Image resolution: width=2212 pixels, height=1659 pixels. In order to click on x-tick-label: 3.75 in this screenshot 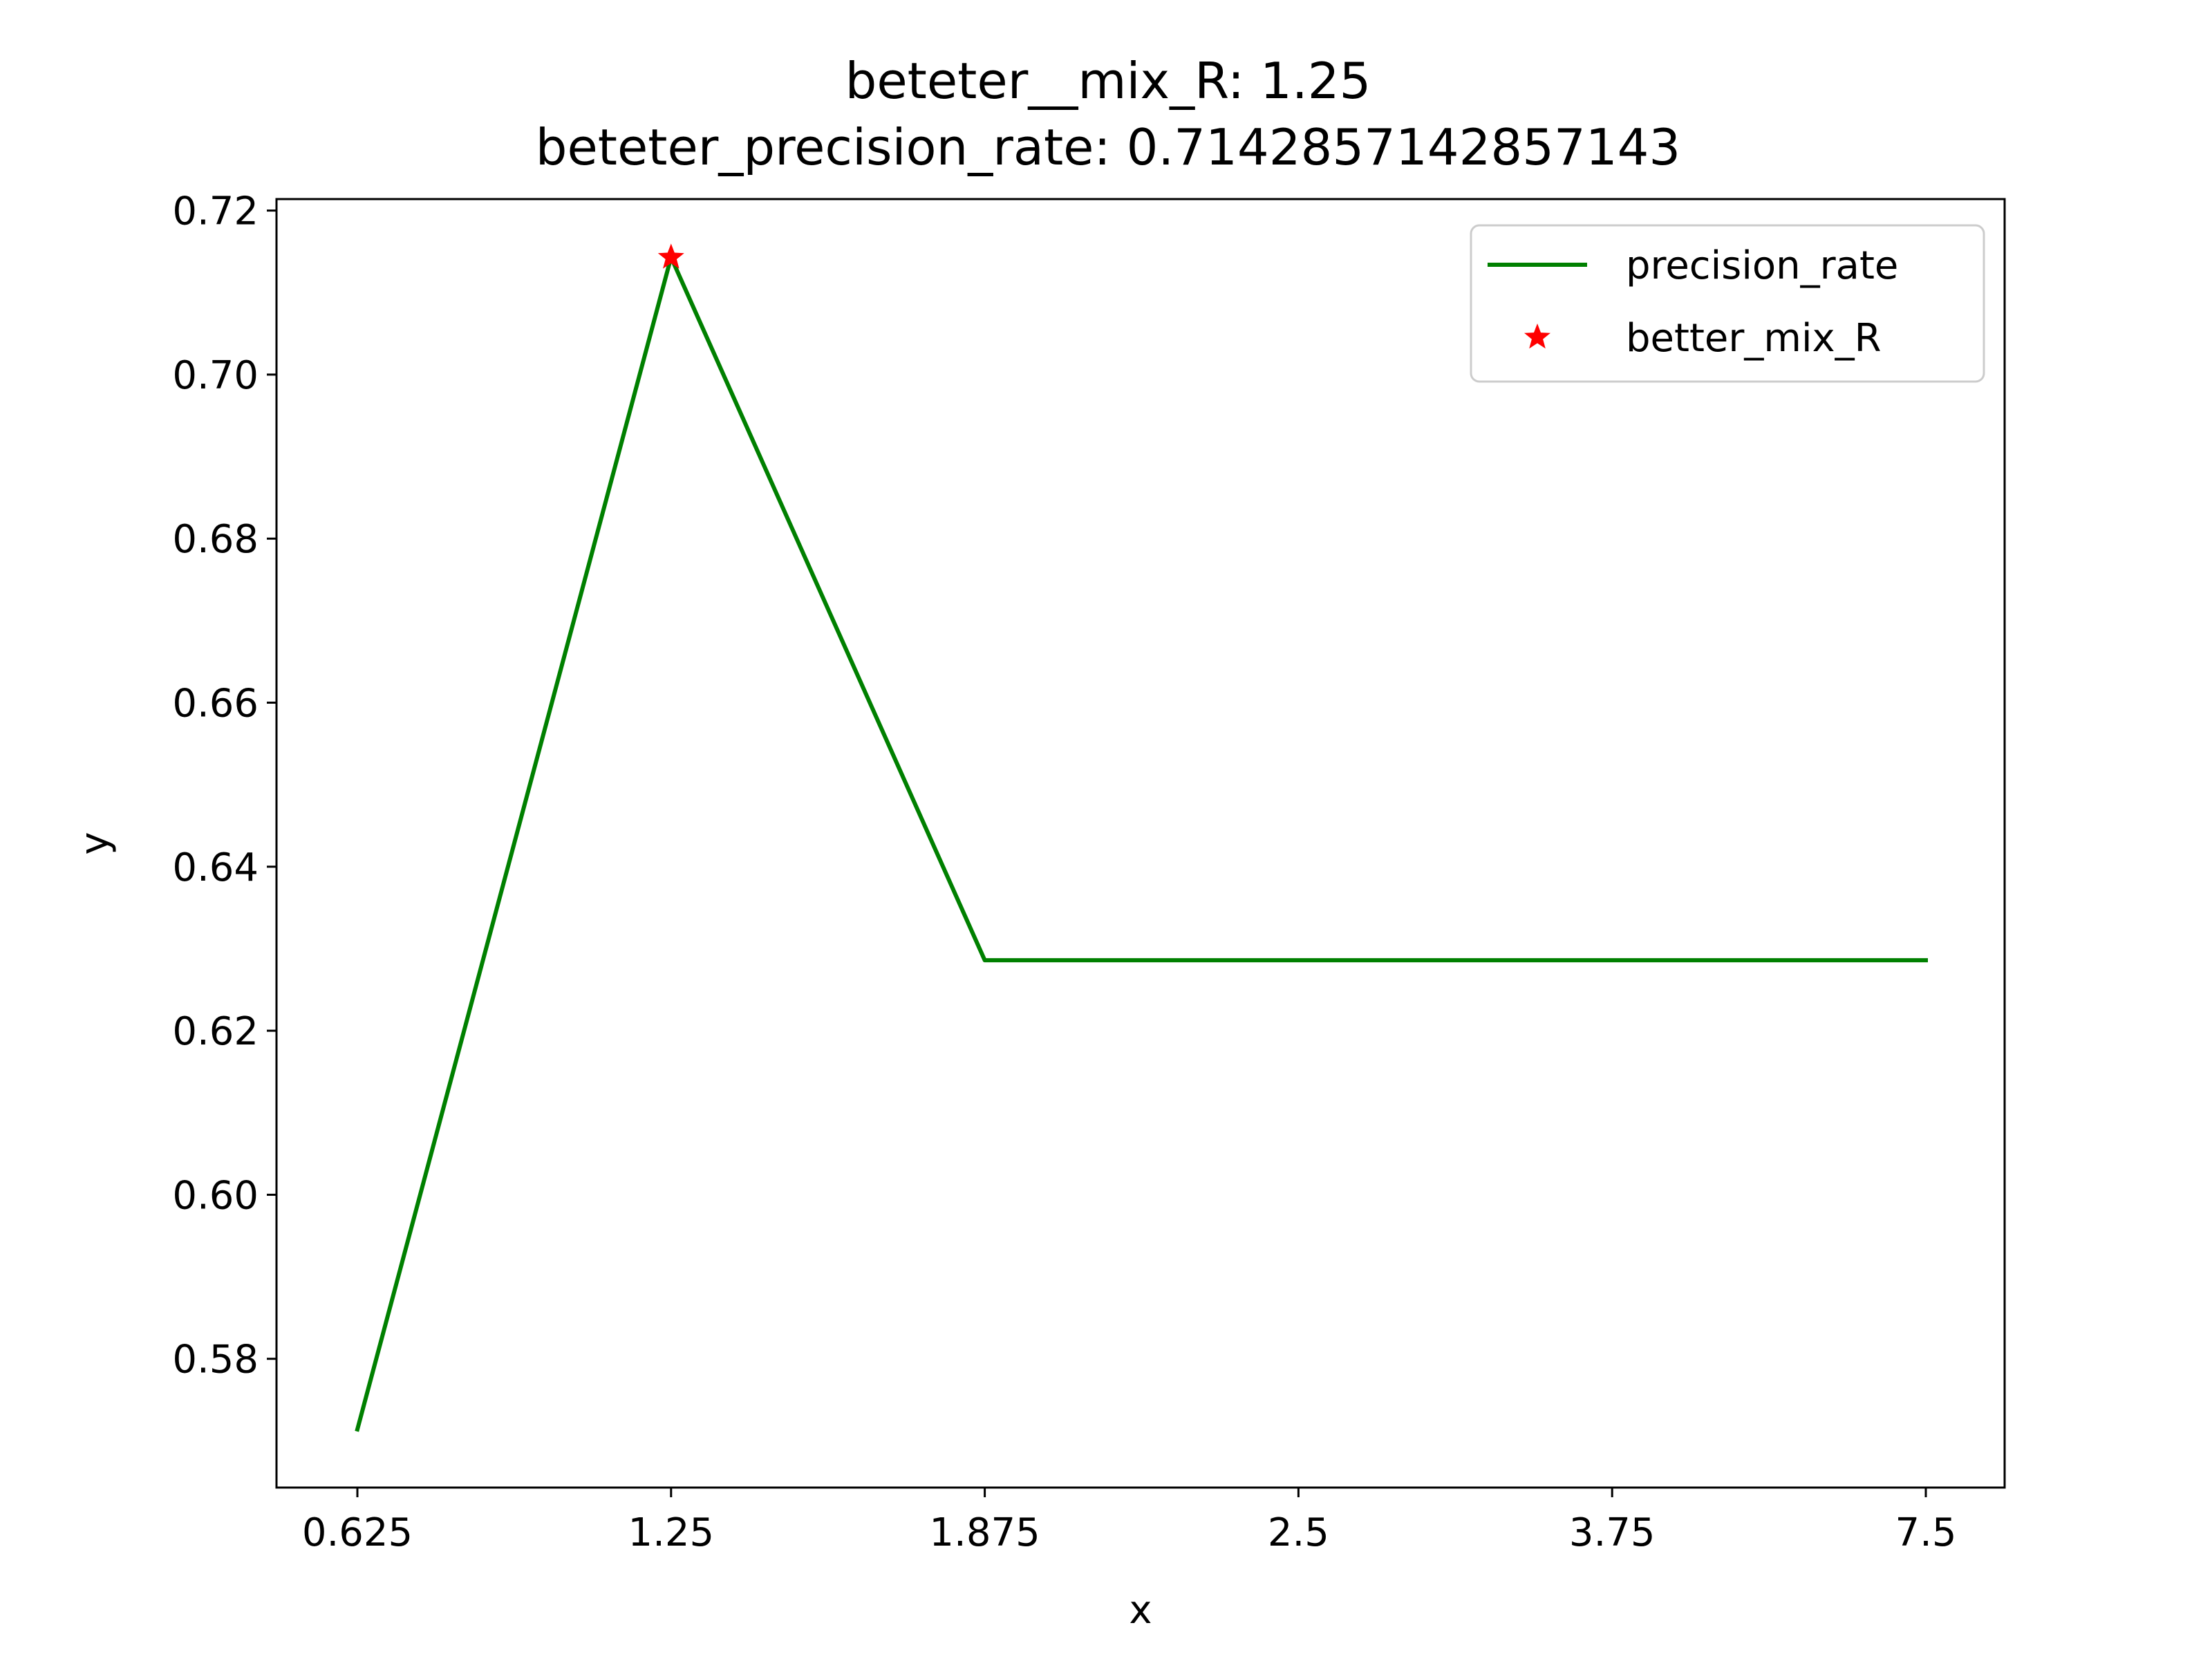, I will do `click(1612, 1532)`.